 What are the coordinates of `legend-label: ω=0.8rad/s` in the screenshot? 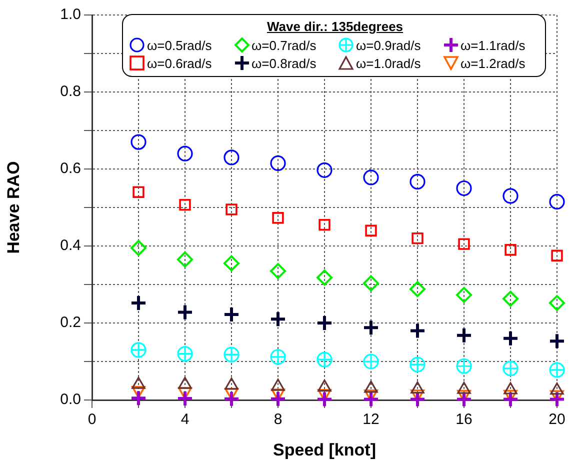 It's located at (284, 63).